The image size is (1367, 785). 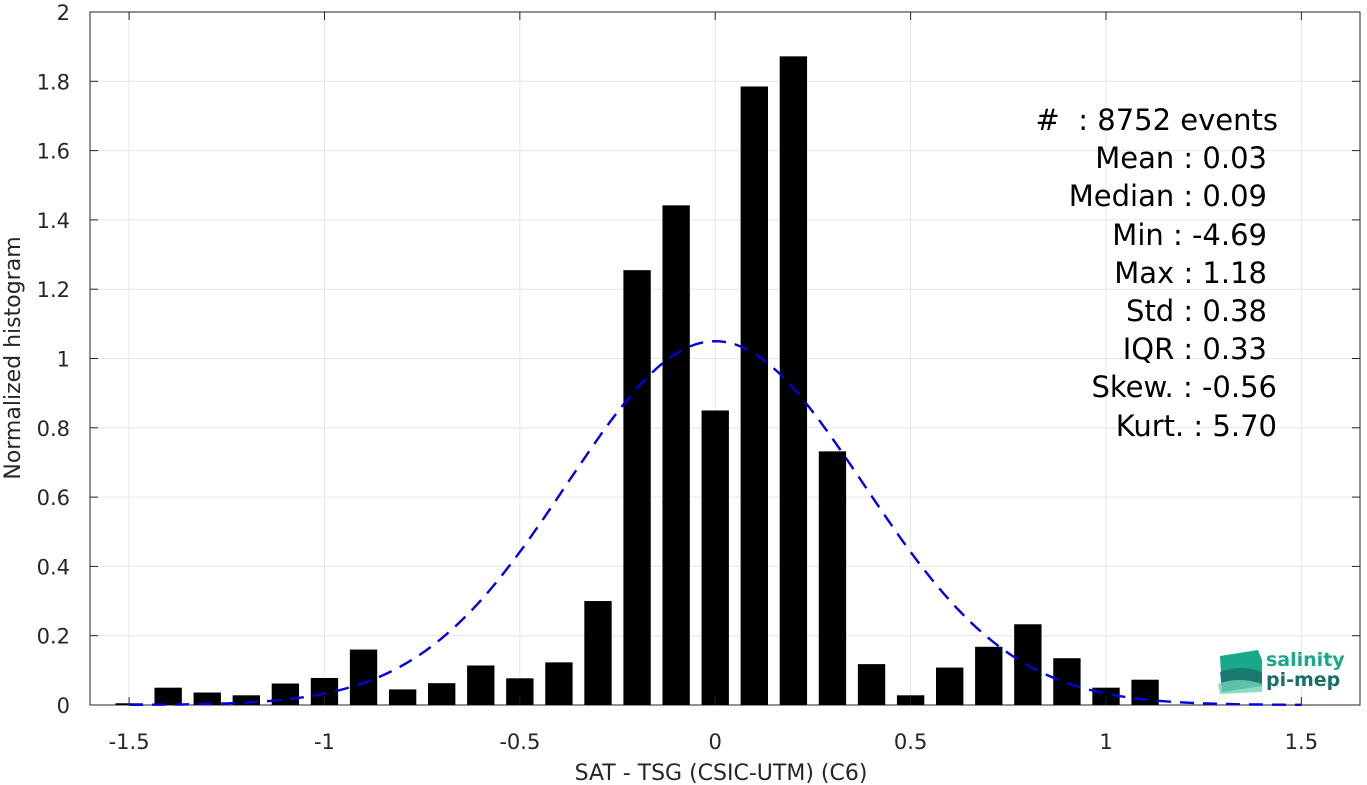 I want to click on stat-skew: Skew. : -0.56, so click(x=1184, y=387).